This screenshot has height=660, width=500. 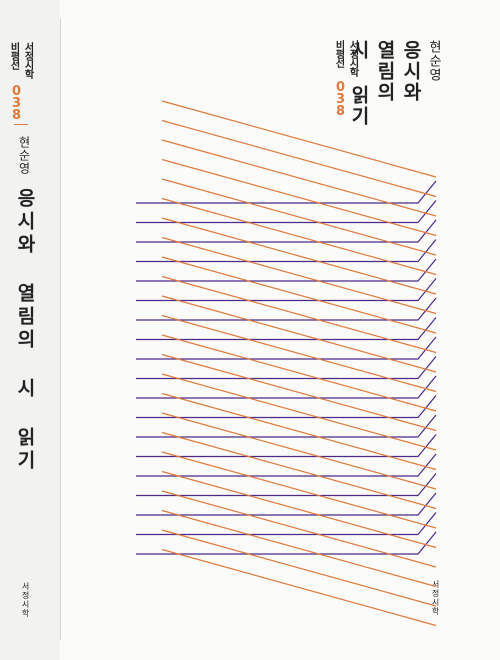 I want to click on book-spine, so click(x=30, y=330).